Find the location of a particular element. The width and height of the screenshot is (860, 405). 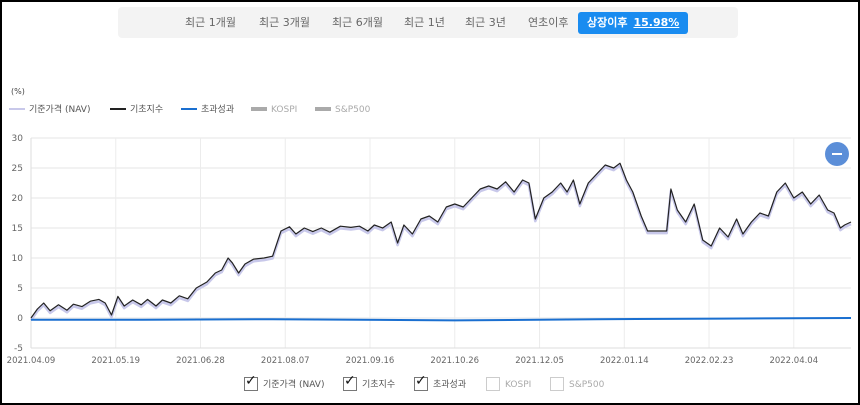

x-tick-label: 2022.01.14 is located at coordinates (624, 361).